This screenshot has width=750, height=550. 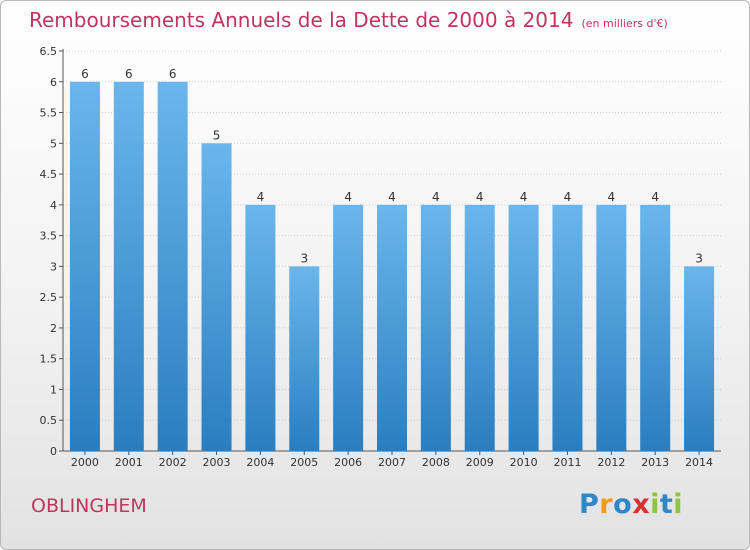 What do you see at coordinates (49, 359) in the screenshot?
I see `y-tick-label: 1.5` at bounding box center [49, 359].